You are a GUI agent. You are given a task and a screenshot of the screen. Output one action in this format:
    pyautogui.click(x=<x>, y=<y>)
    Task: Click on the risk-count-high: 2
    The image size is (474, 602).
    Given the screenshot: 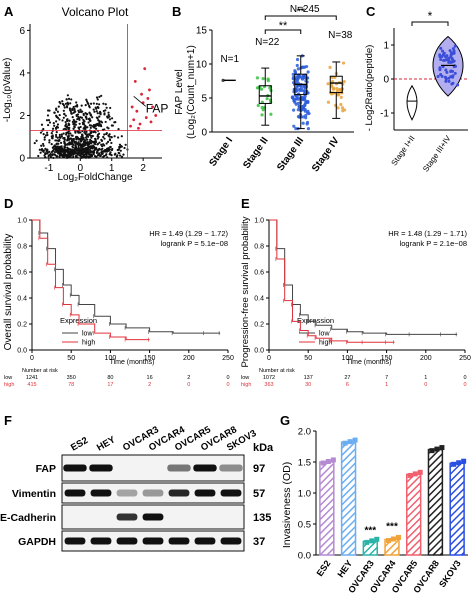 What is the action you would take?
    pyautogui.click(x=149, y=385)
    